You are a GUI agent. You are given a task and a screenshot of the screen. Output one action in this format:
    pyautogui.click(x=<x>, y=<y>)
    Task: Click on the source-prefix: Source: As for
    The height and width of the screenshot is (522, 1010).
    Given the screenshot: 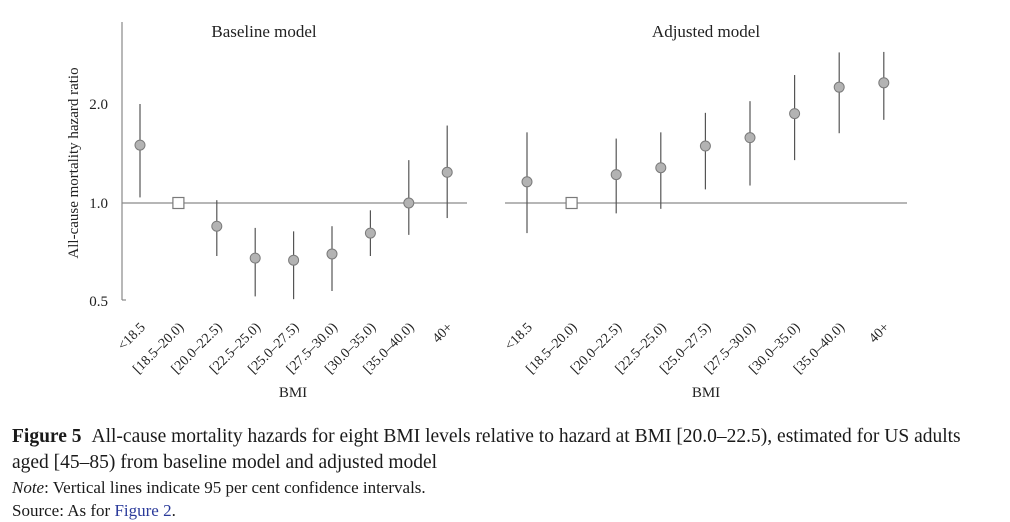 What is the action you would take?
    pyautogui.click(x=63, y=510)
    